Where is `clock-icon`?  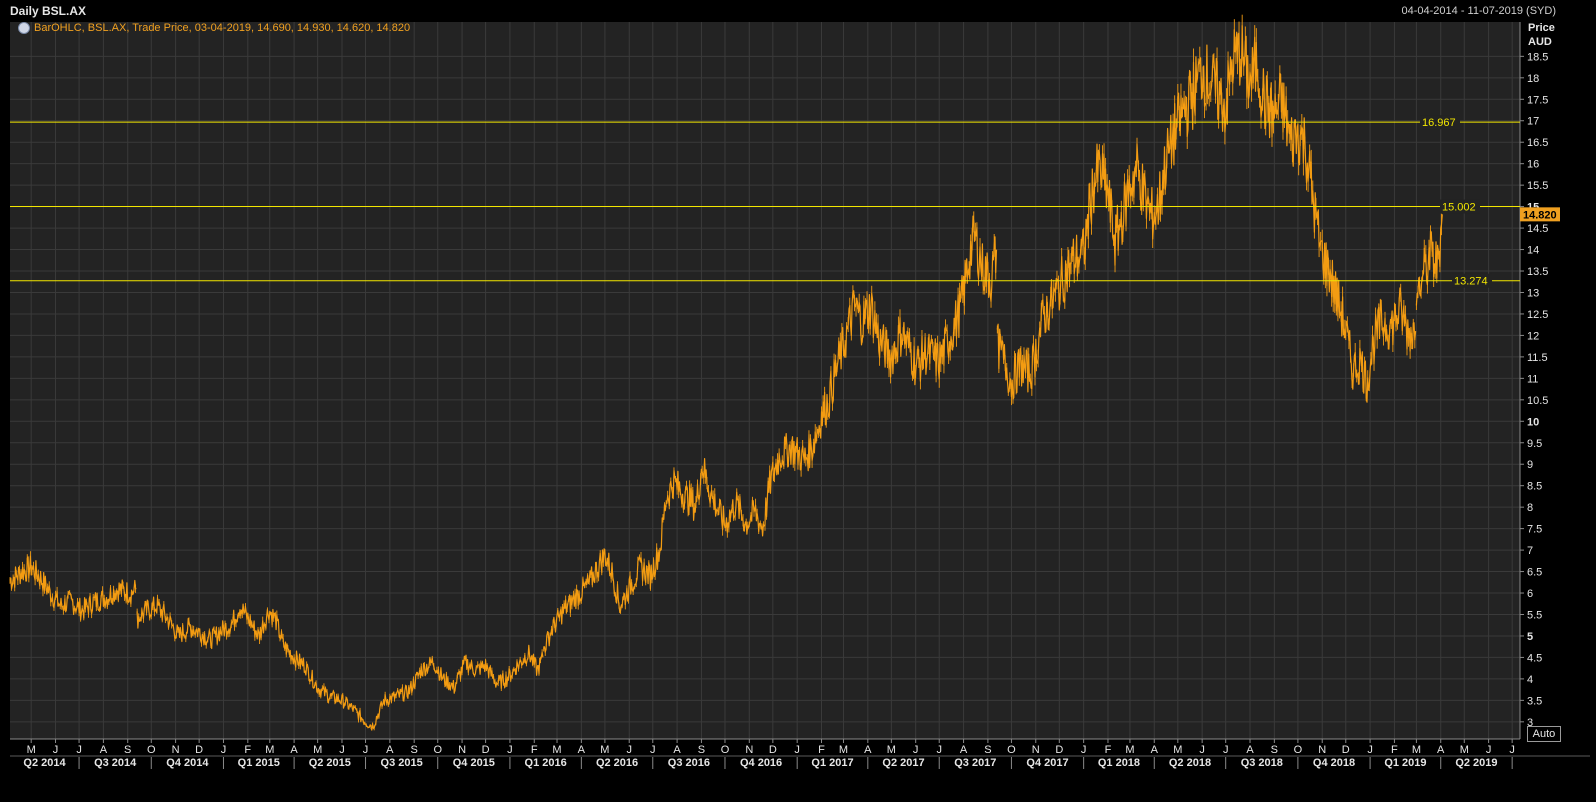
clock-icon is located at coordinates (24, 28).